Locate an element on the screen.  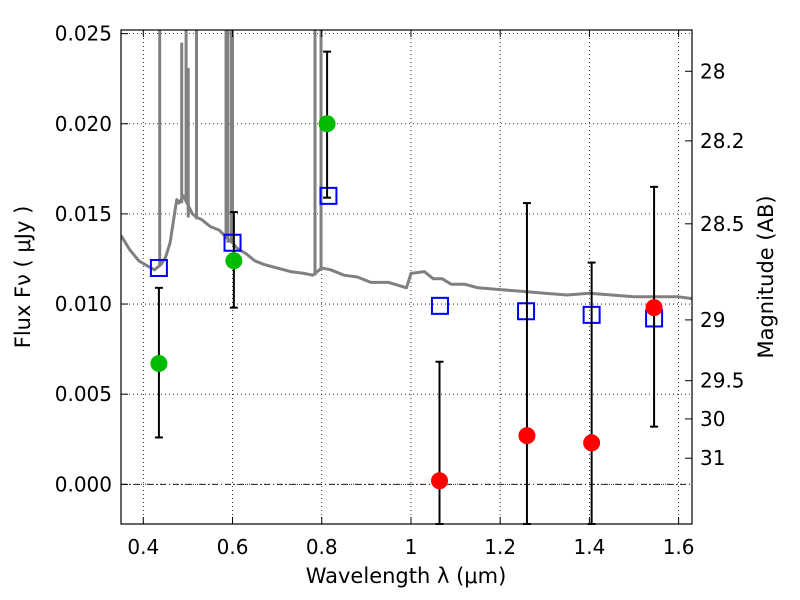
x-tick-label: 0.4 is located at coordinates (143, 547).